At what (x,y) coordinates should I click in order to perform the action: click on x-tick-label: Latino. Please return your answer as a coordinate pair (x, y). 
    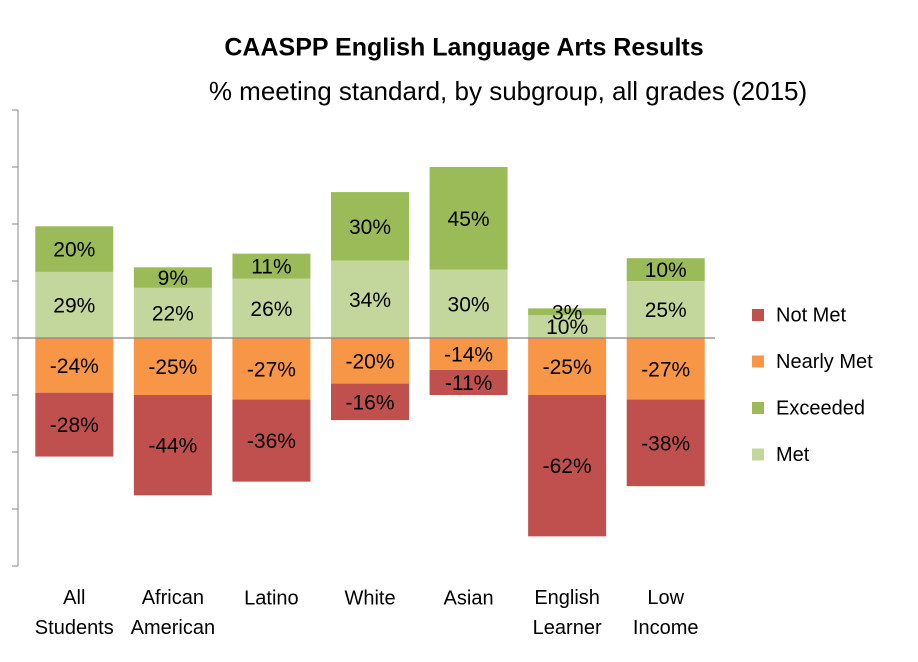
    Looking at the image, I should click on (271, 598).